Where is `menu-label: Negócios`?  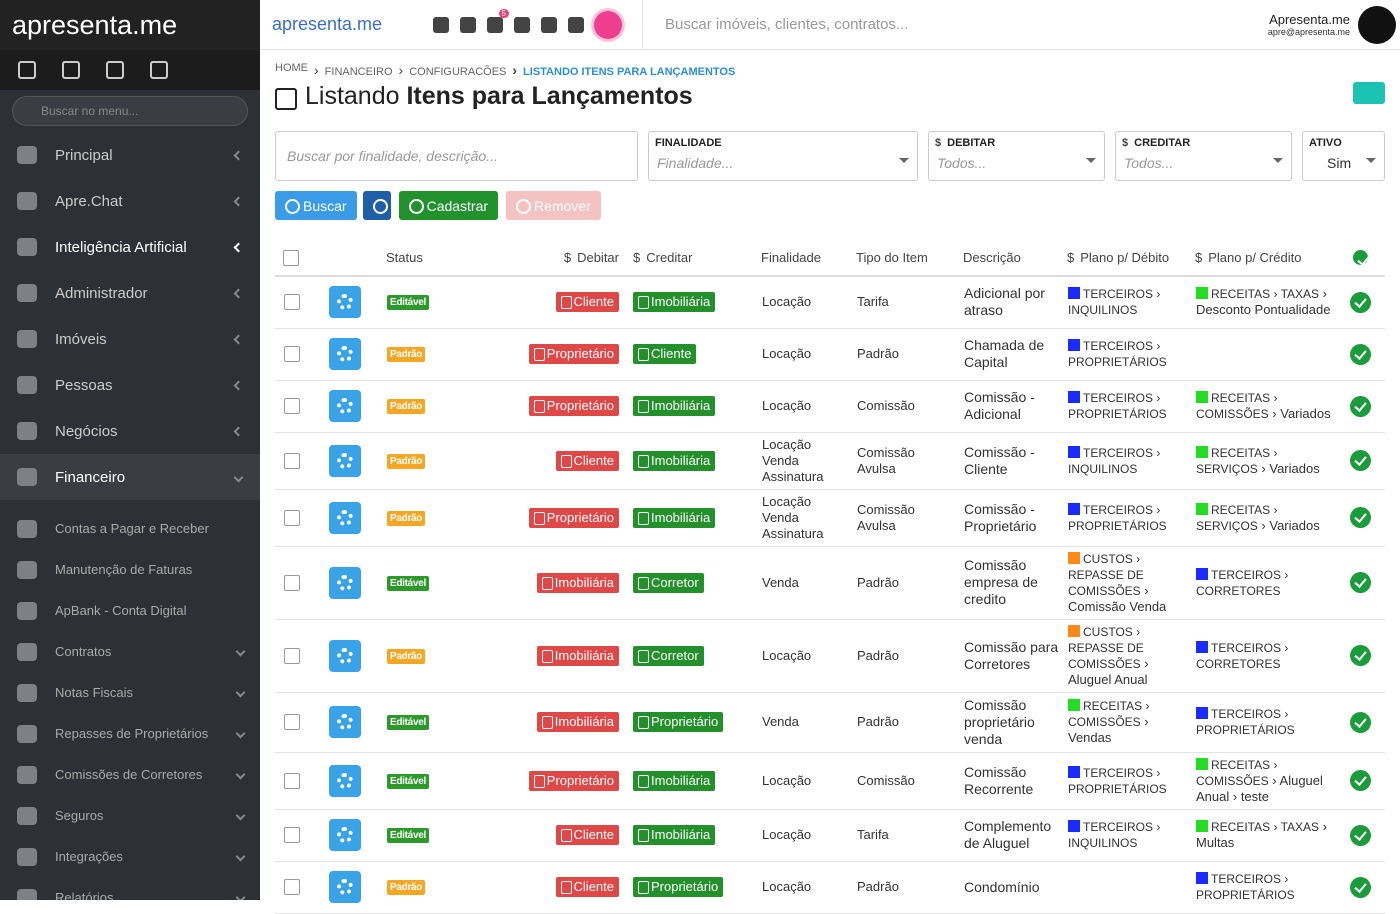
menu-label: Negócios is located at coordinates (86, 431).